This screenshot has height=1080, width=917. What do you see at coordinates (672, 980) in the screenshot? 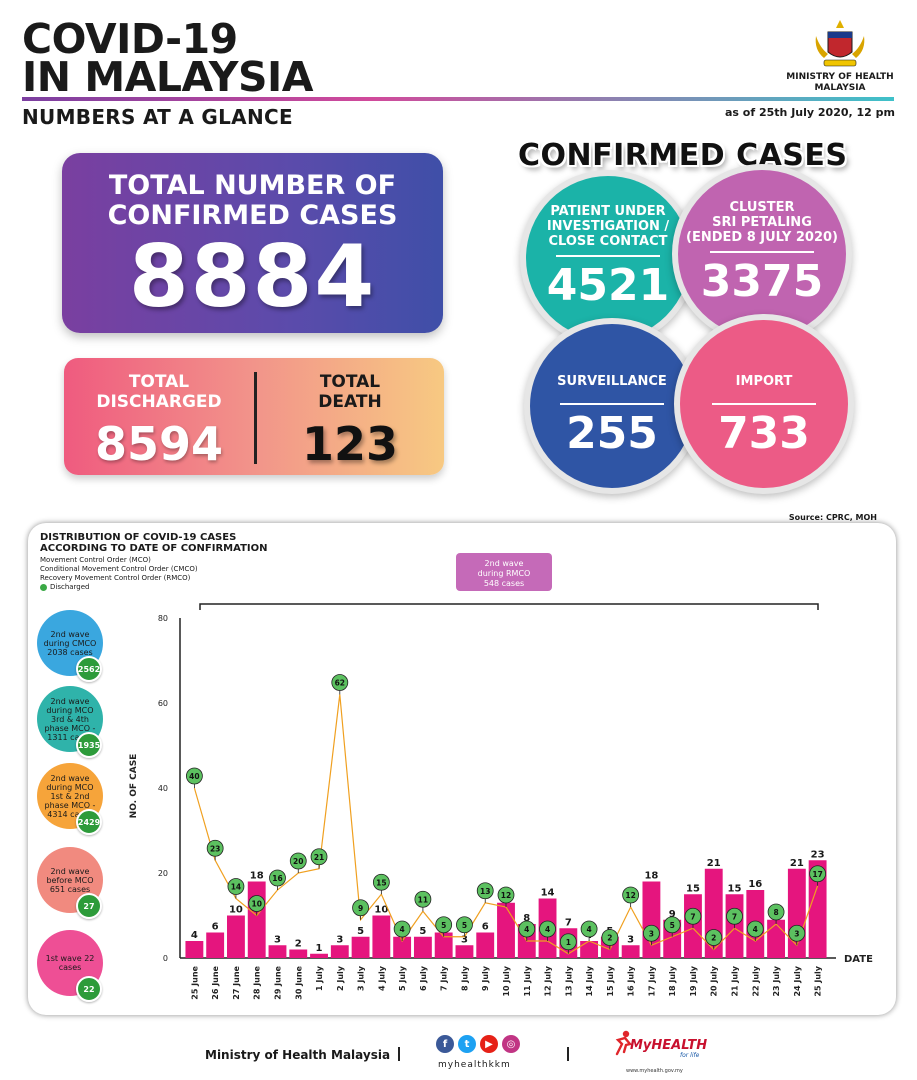
I see `x-tick-label: 18 July` at bounding box center [672, 980].